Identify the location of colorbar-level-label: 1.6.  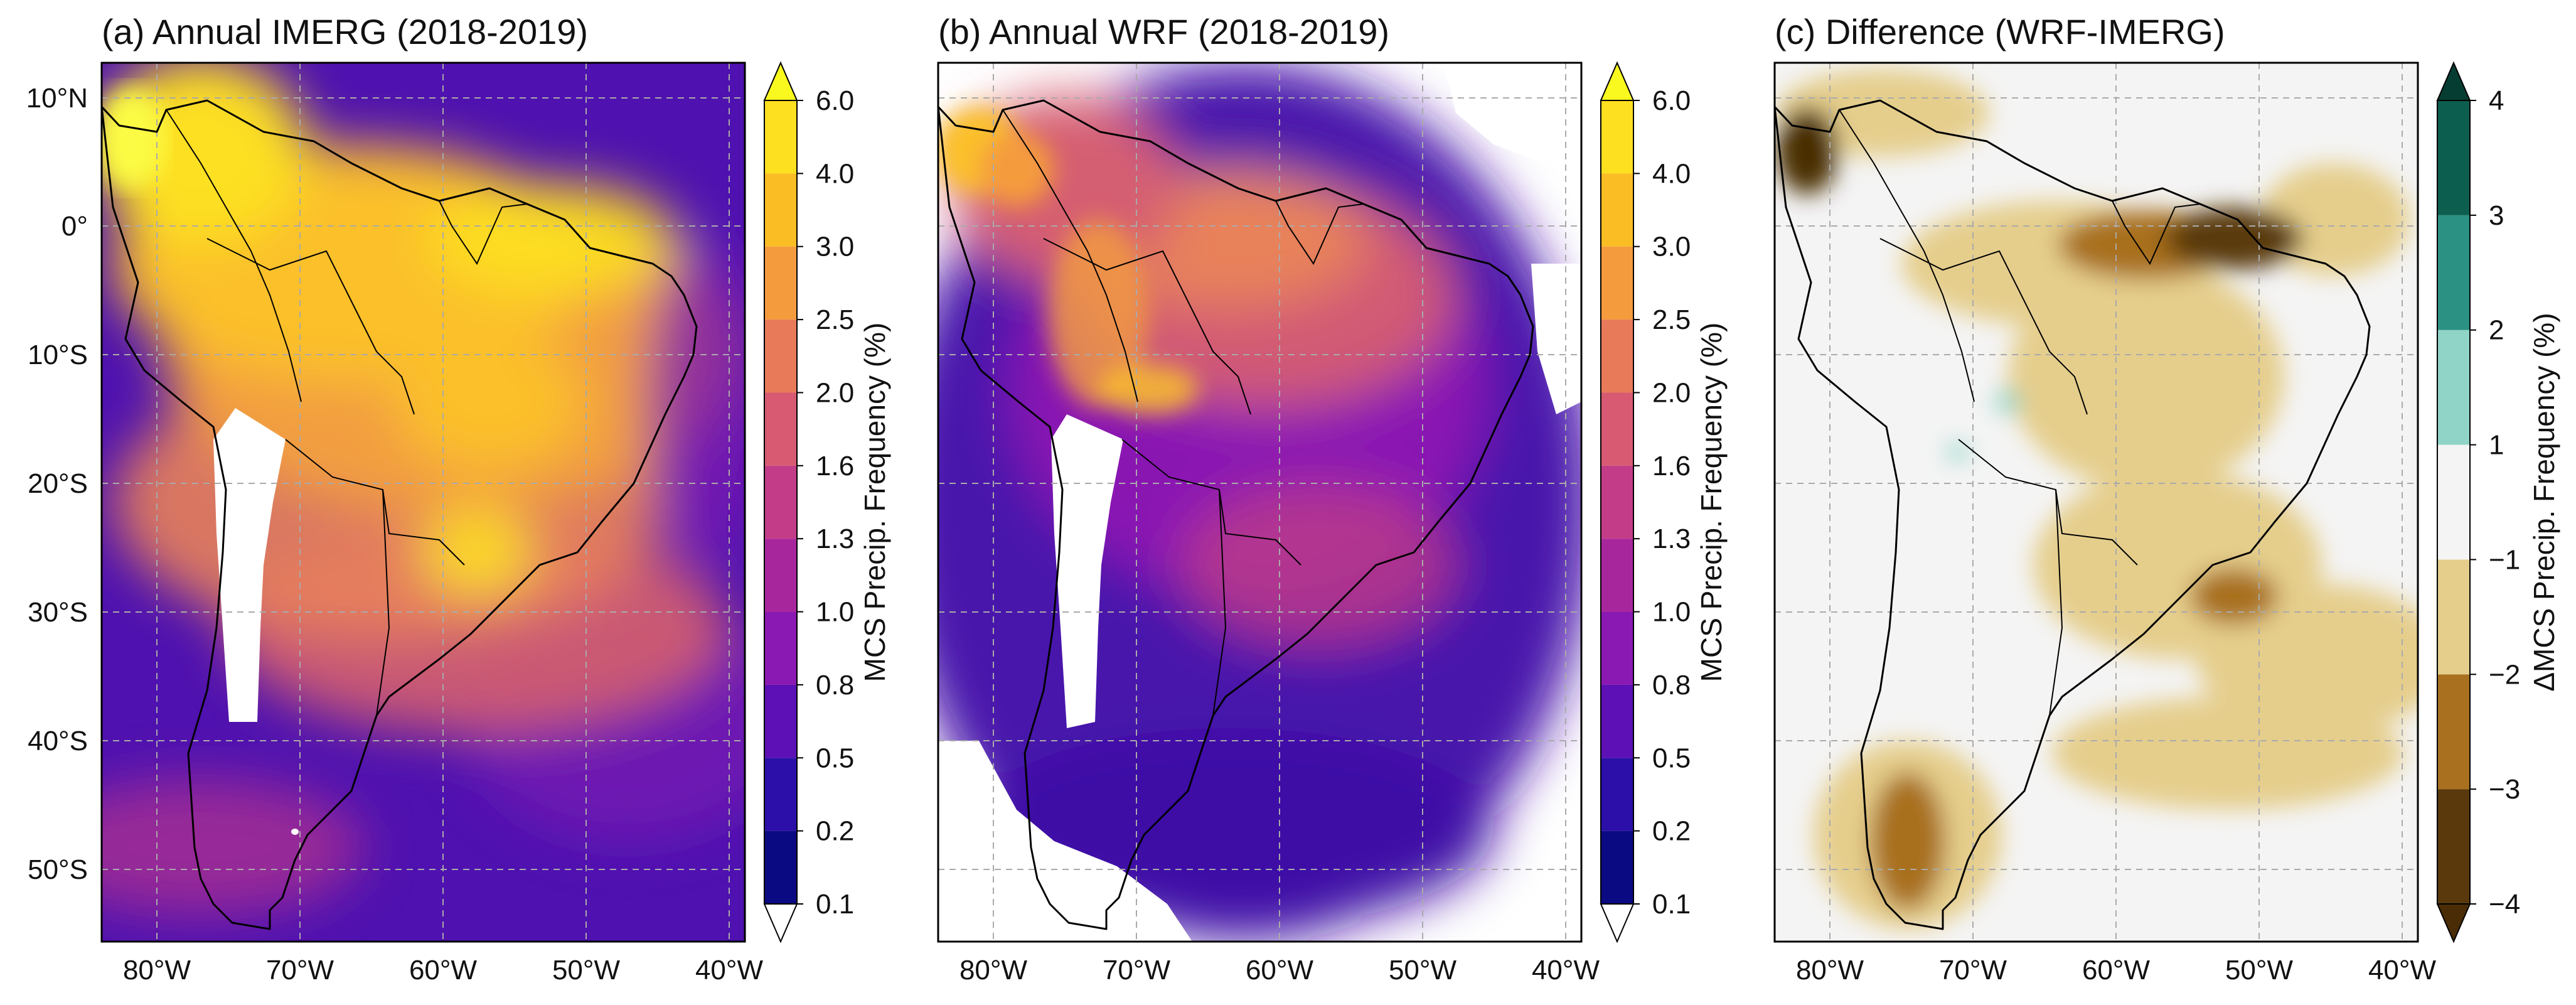
(1672, 466).